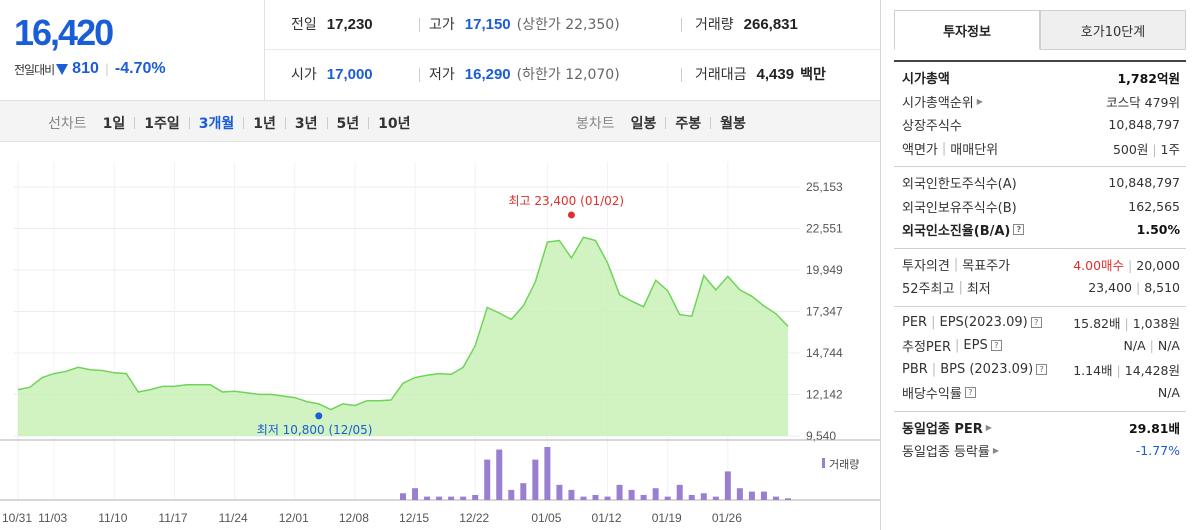 The height and width of the screenshot is (530, 1194). I want to click on info-value: 1.50%, so click(1158, 229).